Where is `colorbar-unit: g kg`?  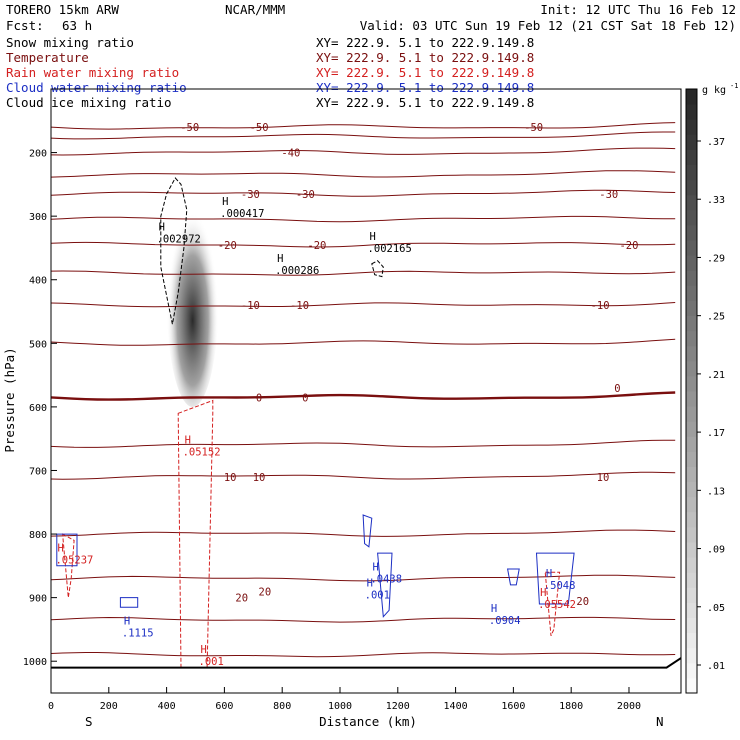 colorbar-unit: g kg is located at coordinates (714, 90).